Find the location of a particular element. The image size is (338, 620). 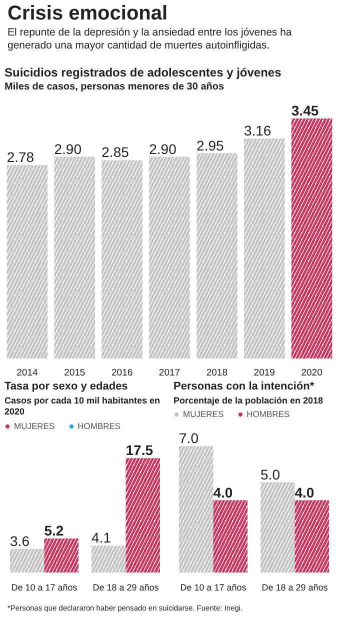

data-label: 3.16 is located at coordinates (258, 130).